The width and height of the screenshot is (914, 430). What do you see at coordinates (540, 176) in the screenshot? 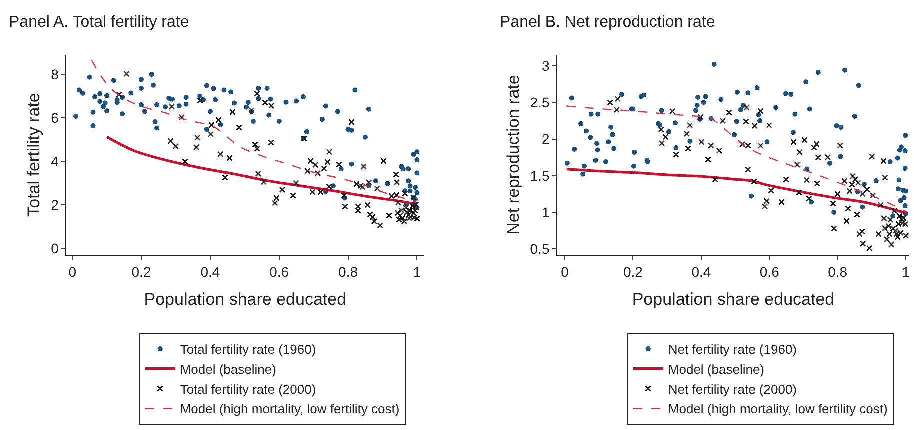
I see `y-tick-label: 1.5` at bounding box center [540, 176].